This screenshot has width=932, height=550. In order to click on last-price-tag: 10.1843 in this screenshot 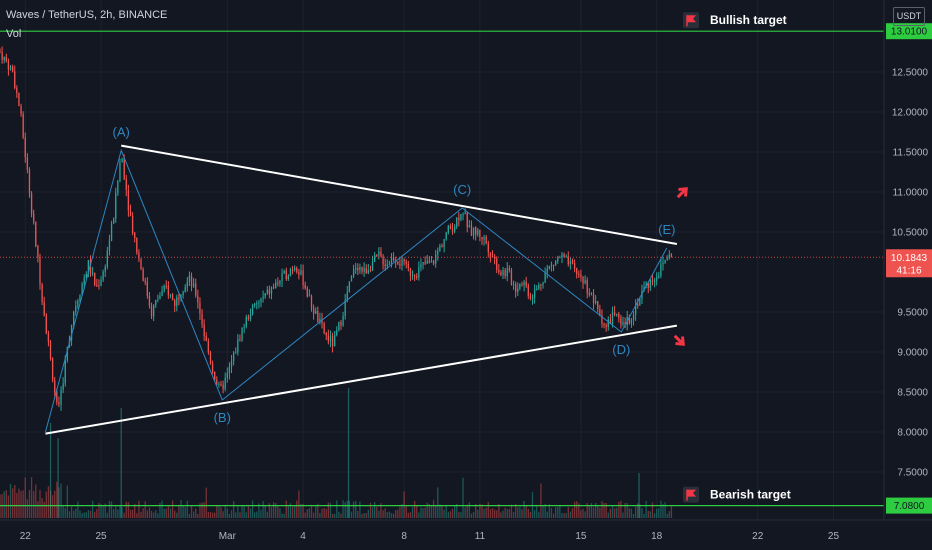, I will do `click(909, 258)`.